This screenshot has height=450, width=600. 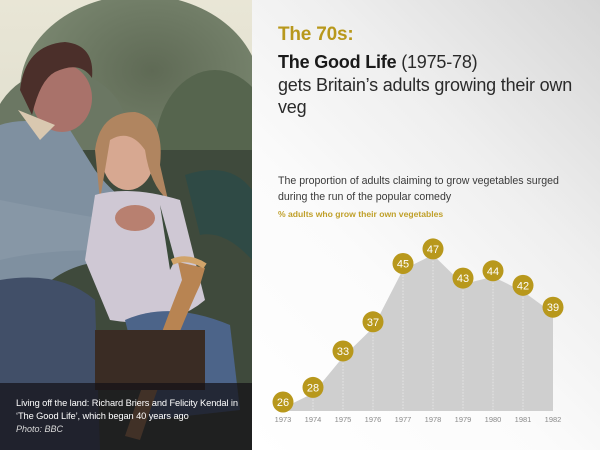 I want to click on data-point-1979: 43, so click(x=463, y=278).